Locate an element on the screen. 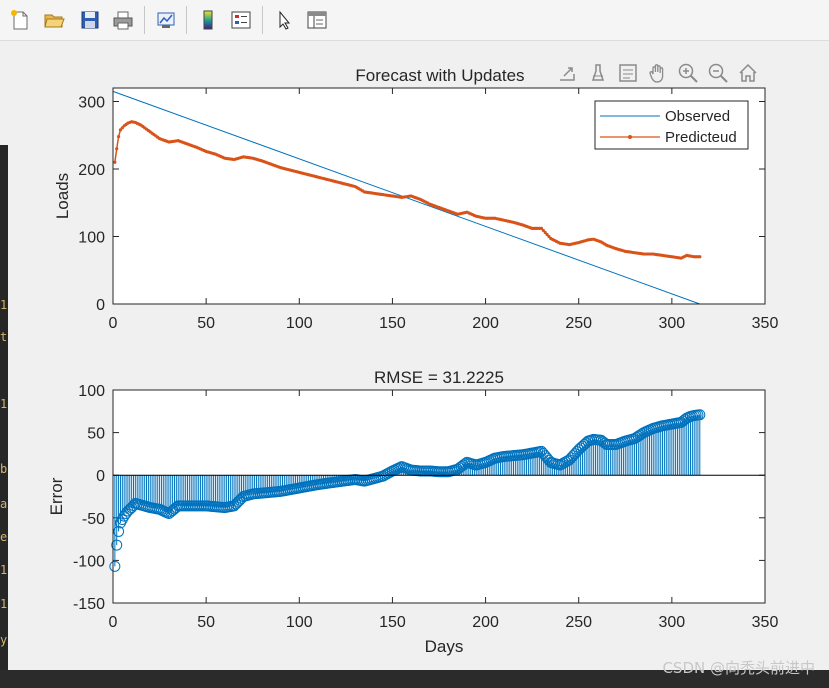  legend-marker-predicted is located at coordinates (630, 137).